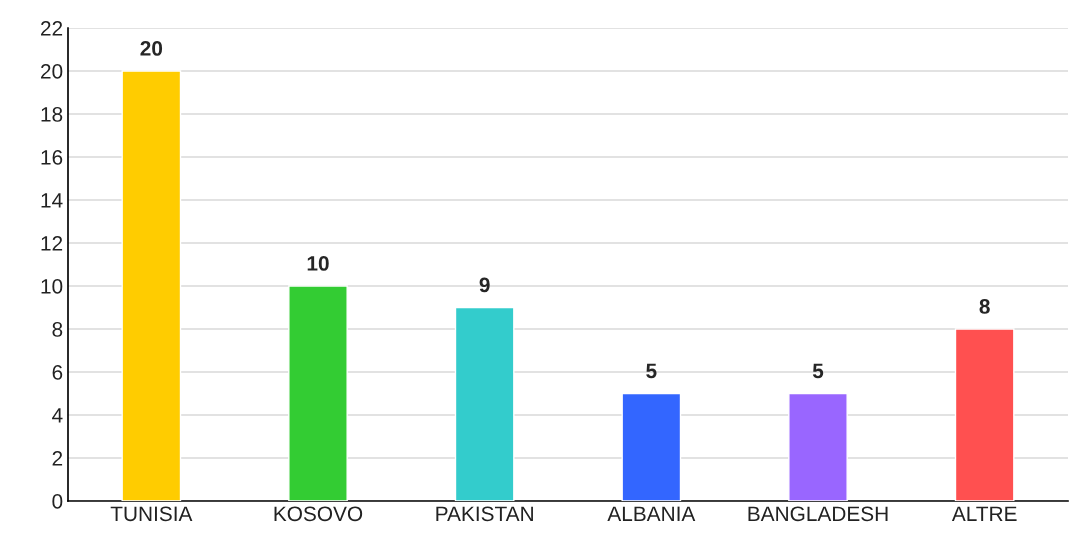  What do you see at coordinates (818, 514) in the screenshot?
I see `x-tick-label: BANGLADESH` at bounding box center [818, 514].